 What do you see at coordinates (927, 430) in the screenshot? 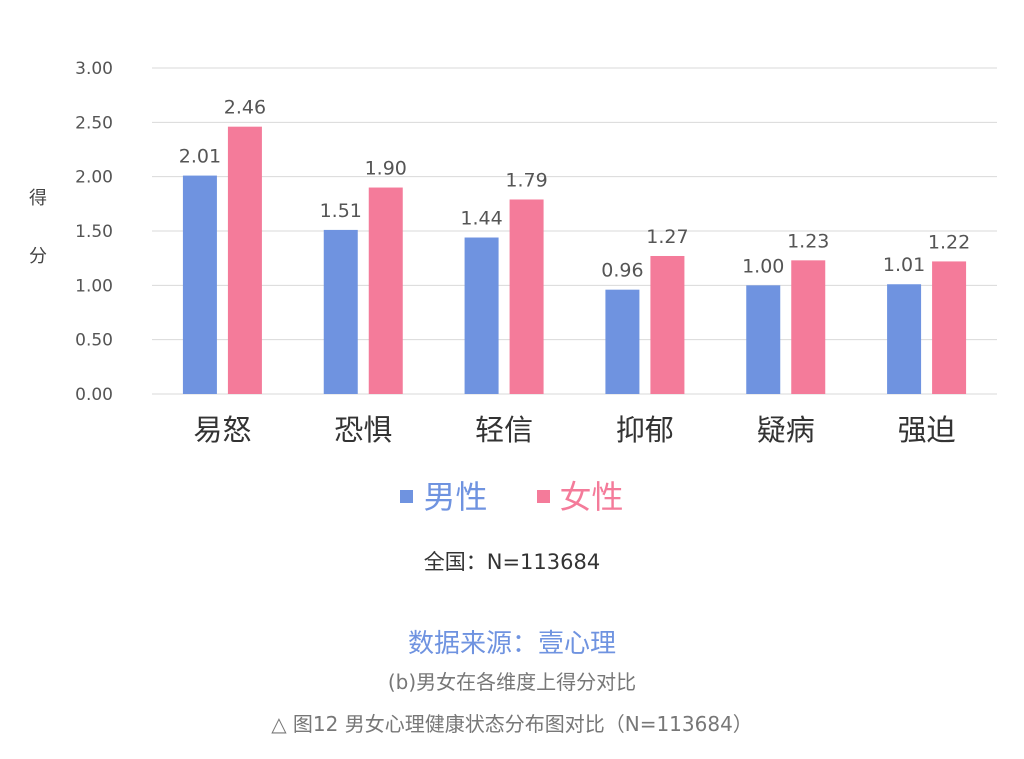
I see `category-label: 强迫` at bounding box center [927, 430].